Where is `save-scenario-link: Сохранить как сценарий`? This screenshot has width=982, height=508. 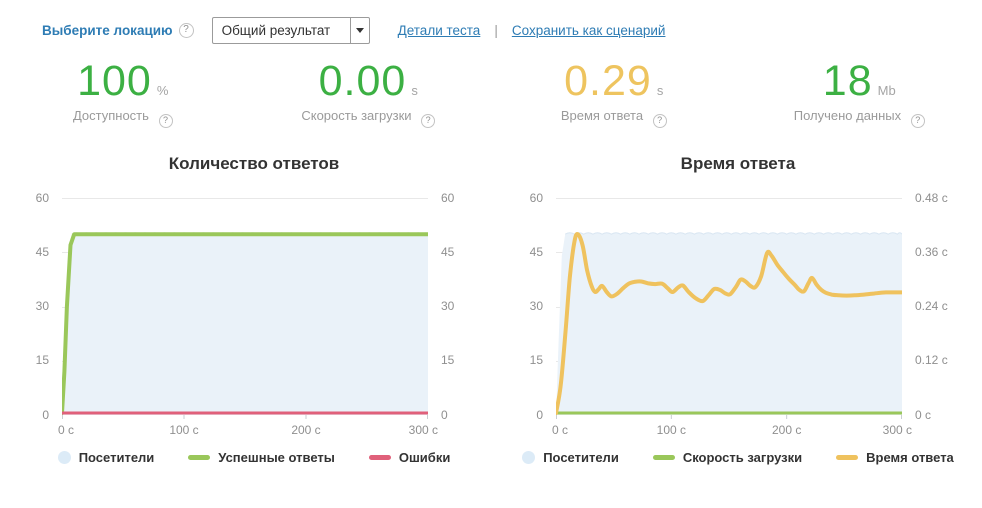
save-scenario-link: Сохранить как сценарий is located at coordinates (588, 30).